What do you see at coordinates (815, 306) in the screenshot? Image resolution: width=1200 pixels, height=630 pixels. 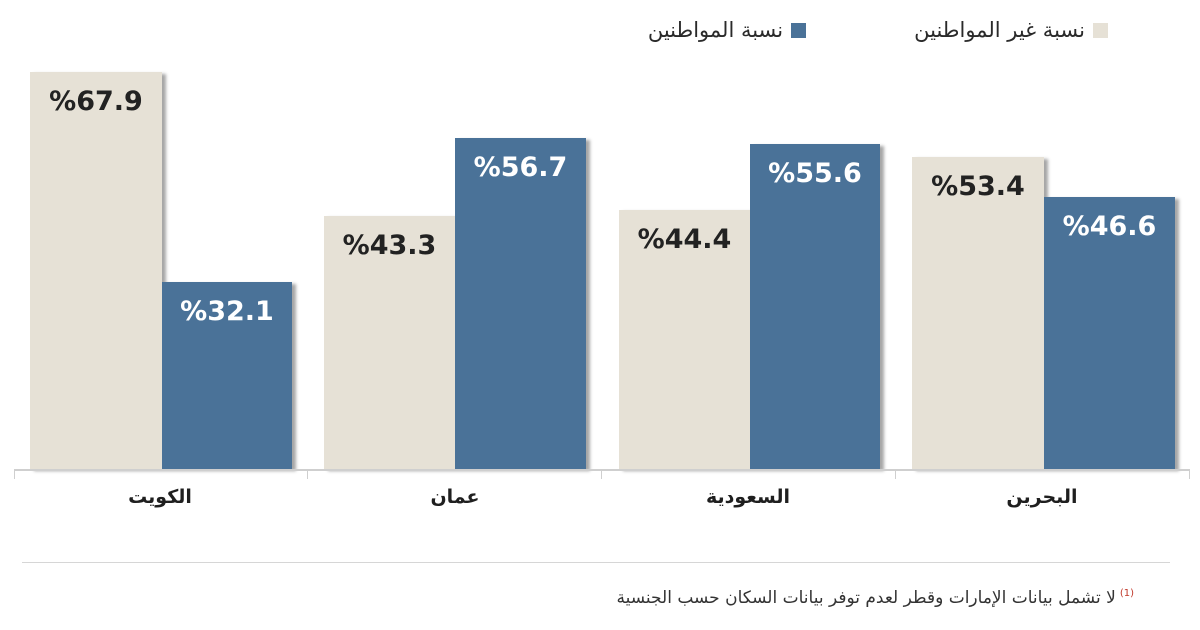 I see `bar-saudi-citizens: %55.6` at bounding box center [815, 306].